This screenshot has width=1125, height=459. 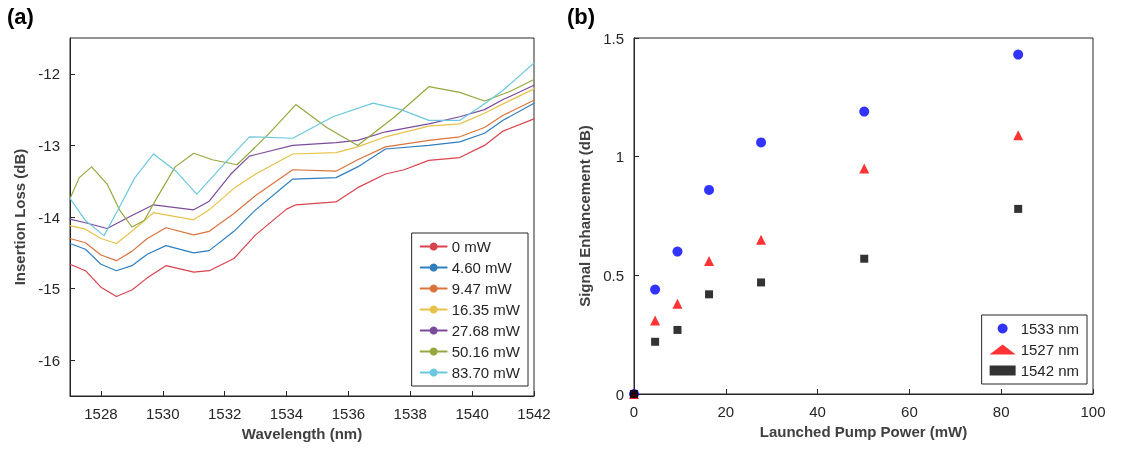 I want to click on y-tick-label: -12, so click(x=49, y=74).